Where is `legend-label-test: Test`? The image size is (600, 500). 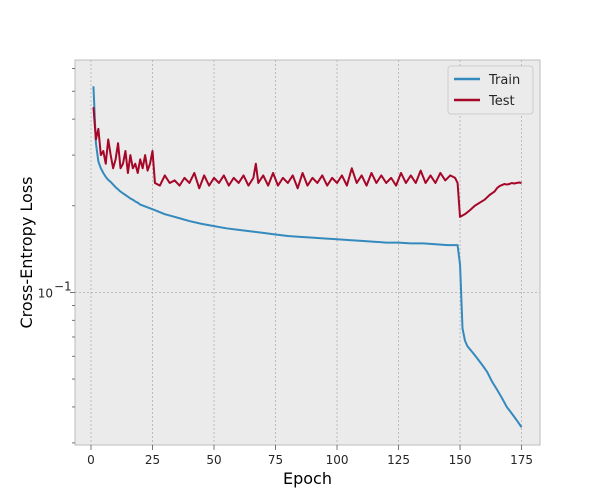 legend-label-test: Test is located at coordinates (501, 101).